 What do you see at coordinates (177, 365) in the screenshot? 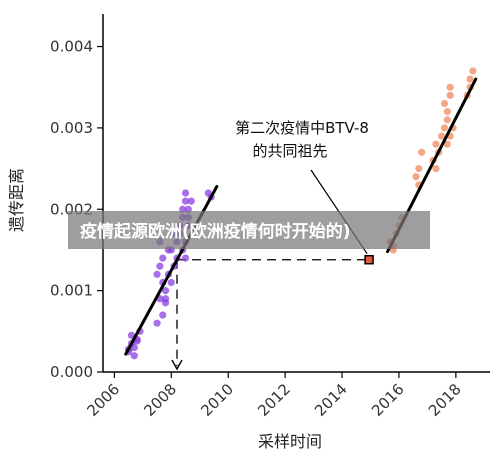
I see `ancestor-arrow-head` at bounding box center [177, 365].